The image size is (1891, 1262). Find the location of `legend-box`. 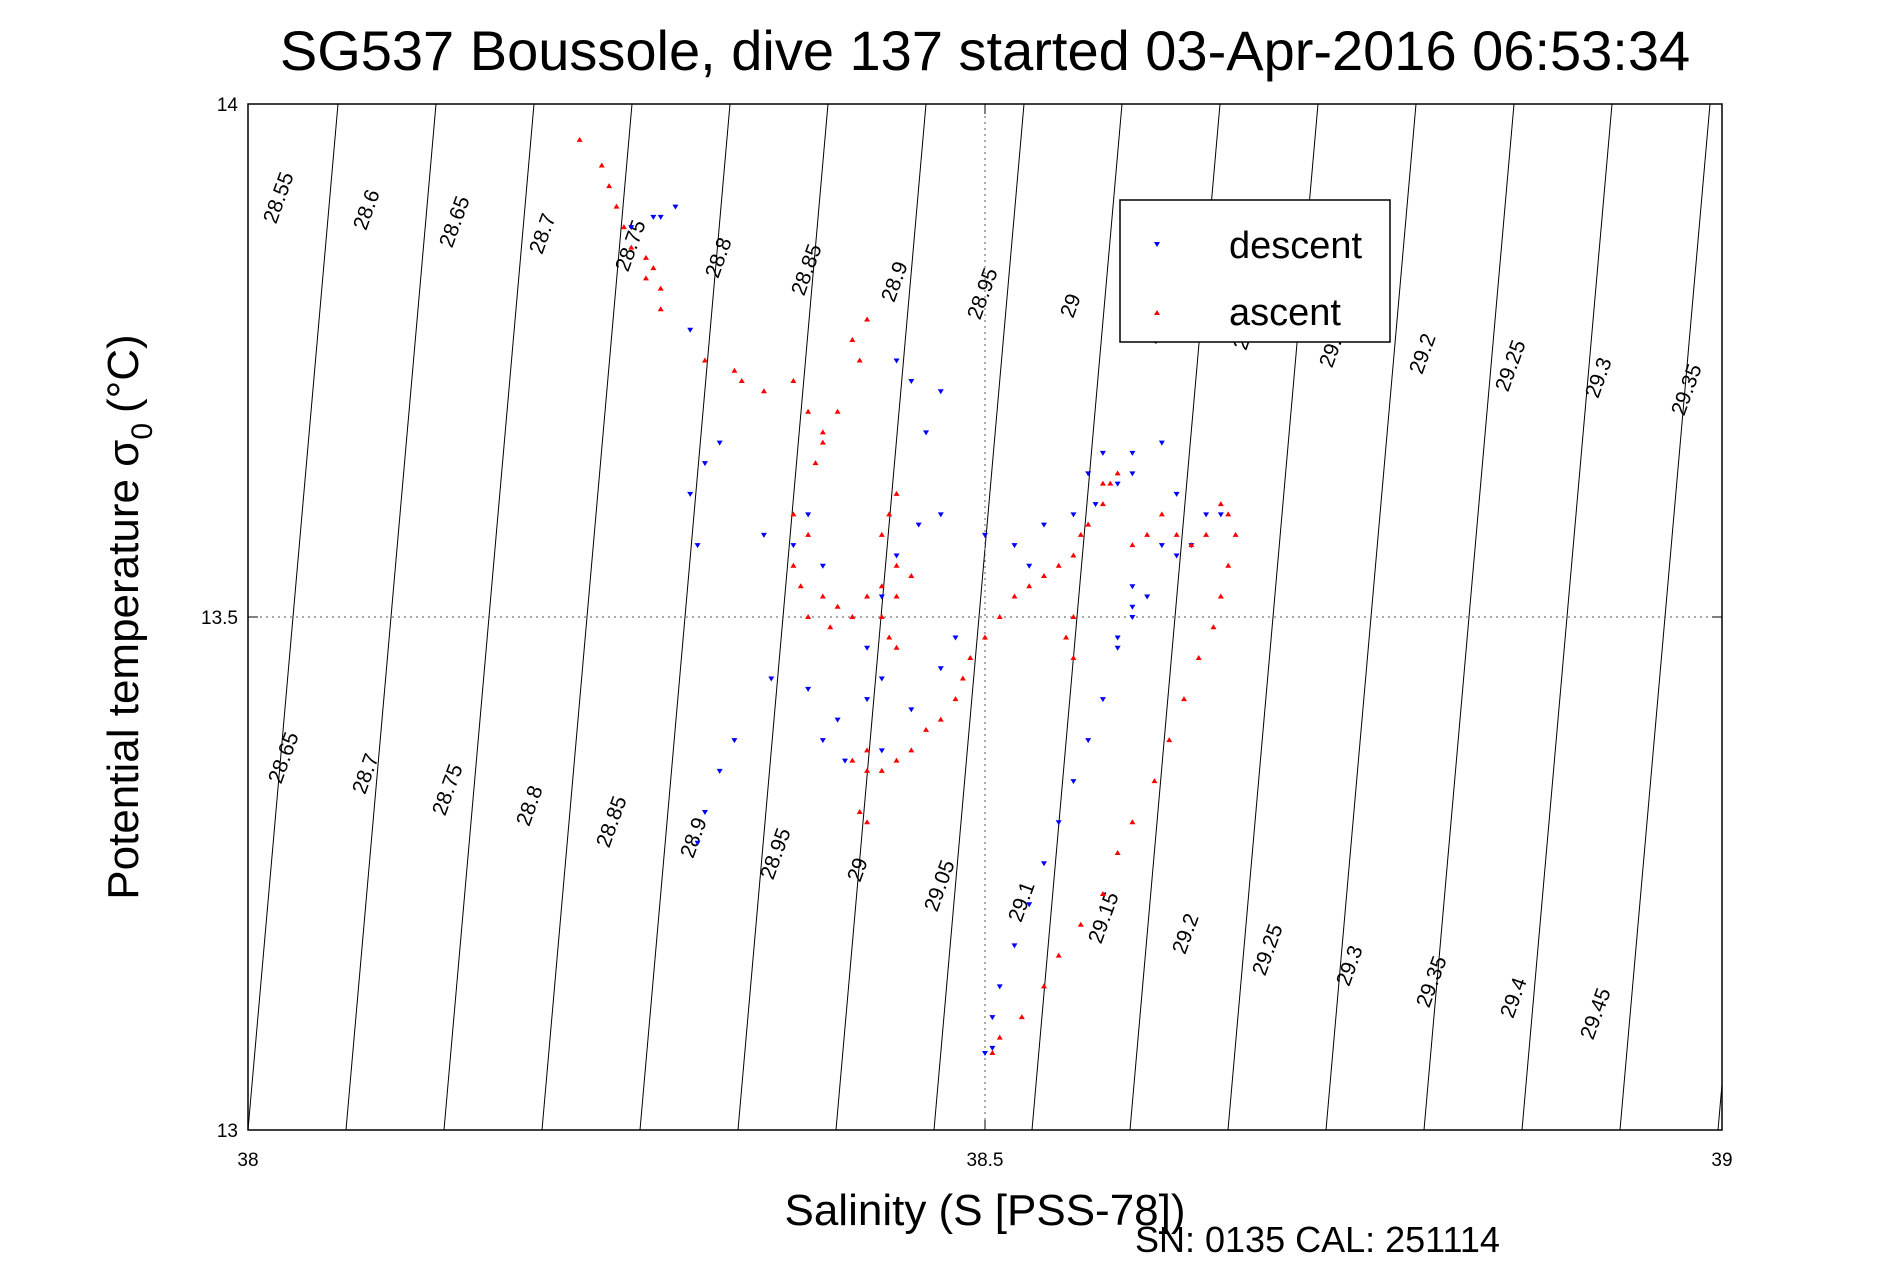

legend-box is located at coordinates (1255, 271).